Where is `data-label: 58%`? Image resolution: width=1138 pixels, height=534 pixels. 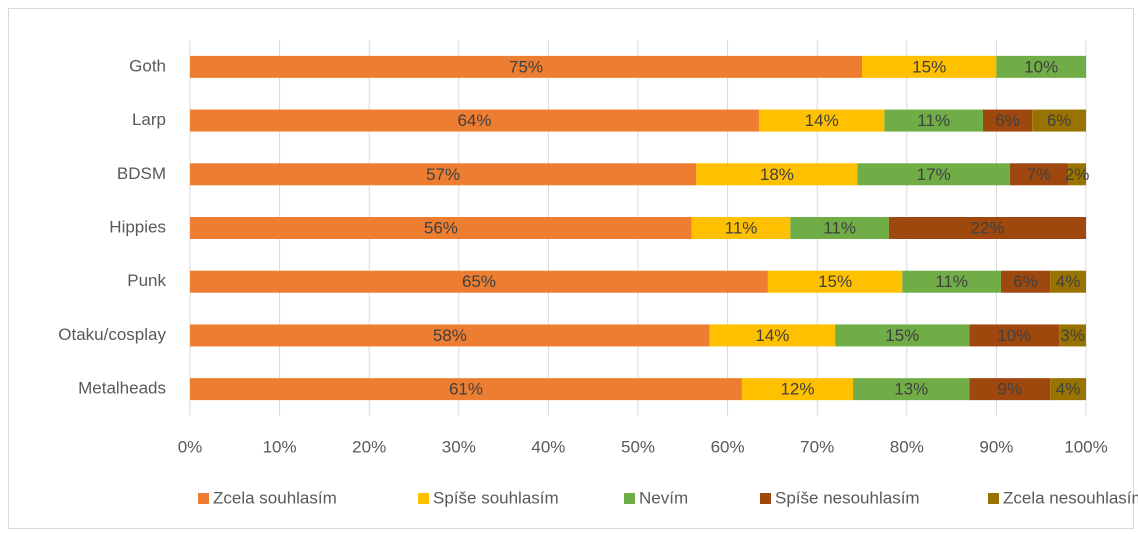
data-label: 58% is located at coordinates (450, 335).